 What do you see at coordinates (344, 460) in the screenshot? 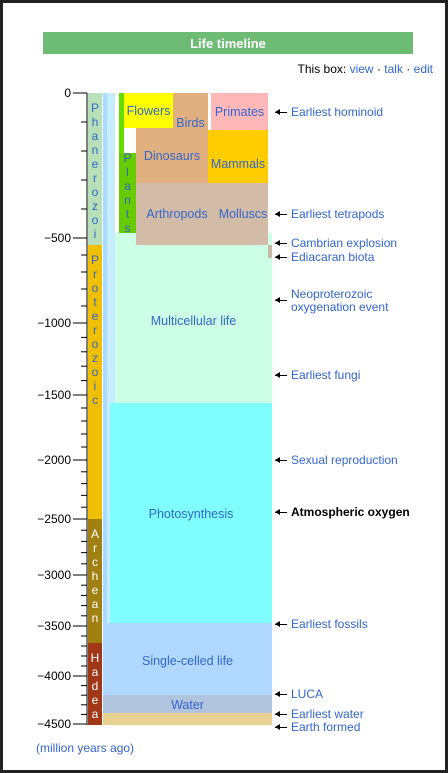
I see `event-label: Sexual reproduction` at bounding box center [344, 460].